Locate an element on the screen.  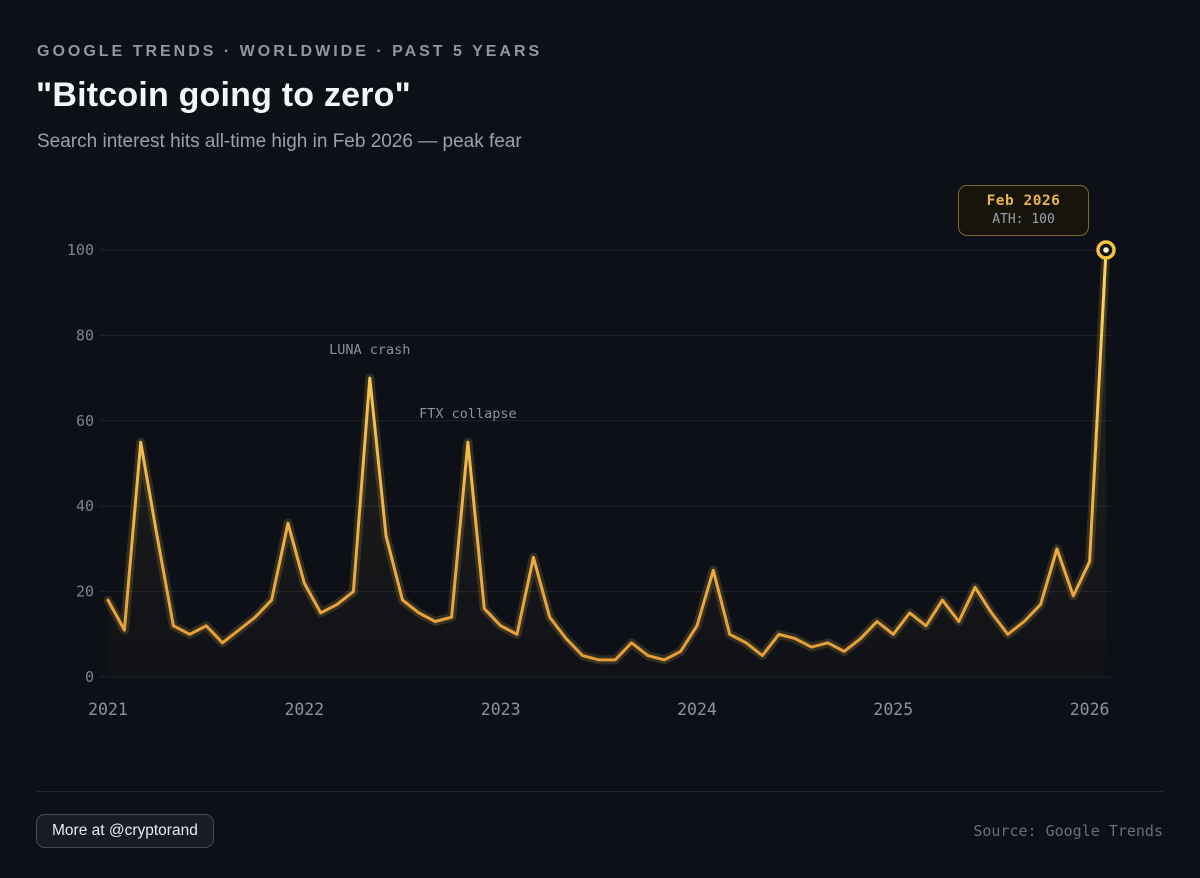
x-tick-label: 2021 is located at coordinates (108, 709).